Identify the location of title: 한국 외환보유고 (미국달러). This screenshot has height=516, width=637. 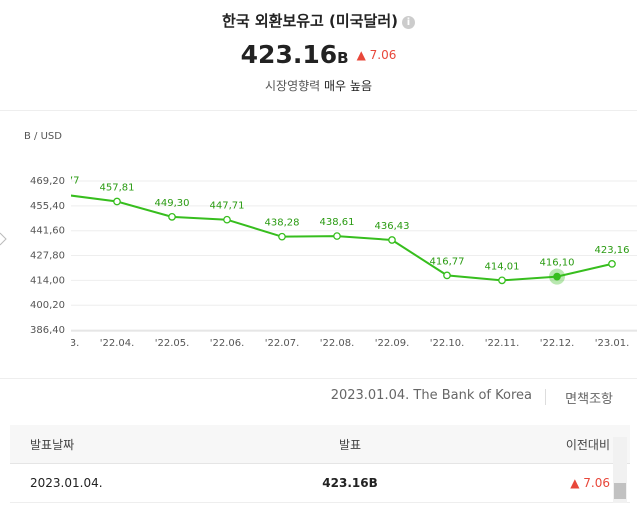
(310, 21).